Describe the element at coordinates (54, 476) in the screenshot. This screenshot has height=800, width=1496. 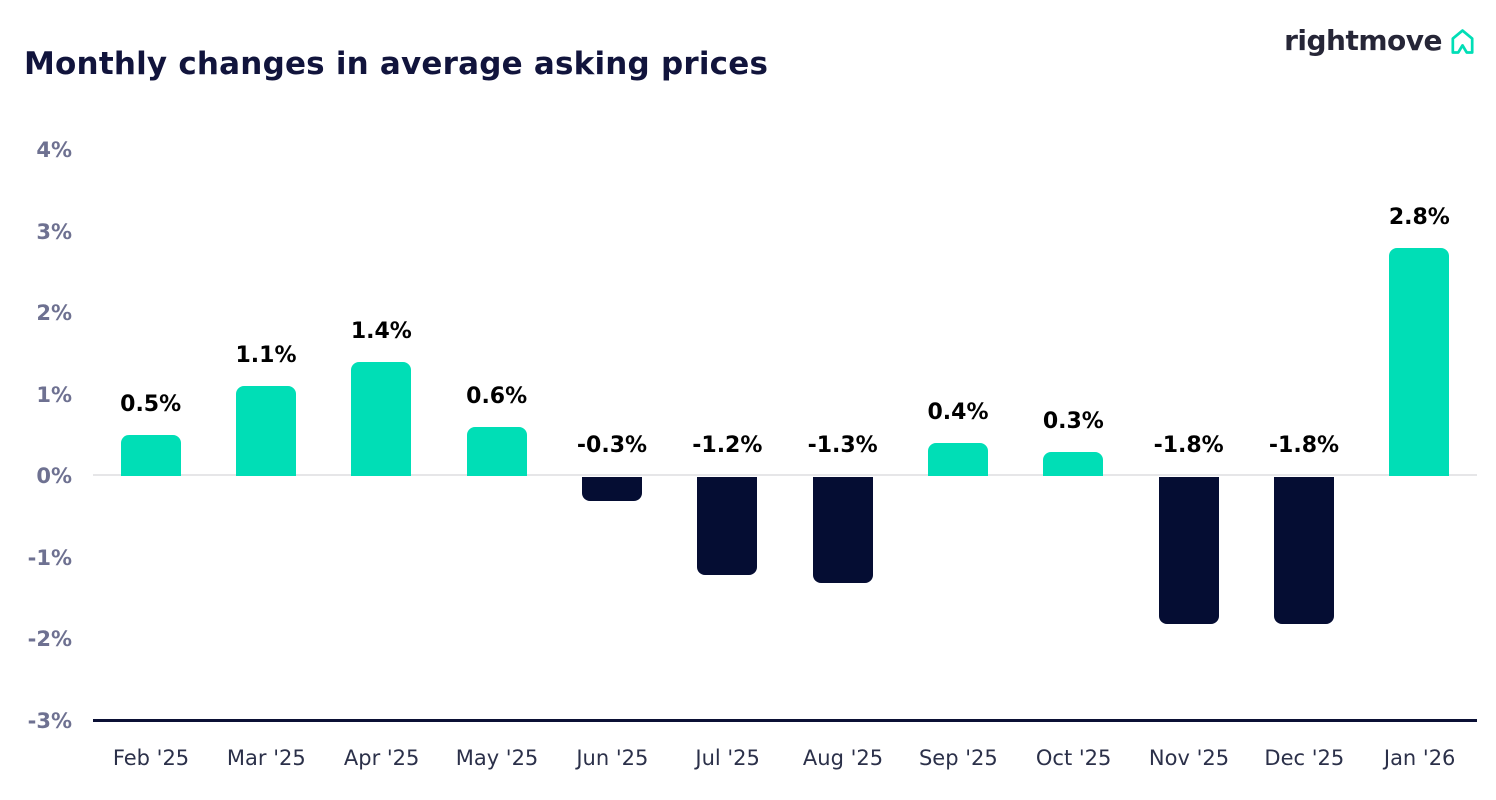
I see `y-tick-label: 0%` at that location.